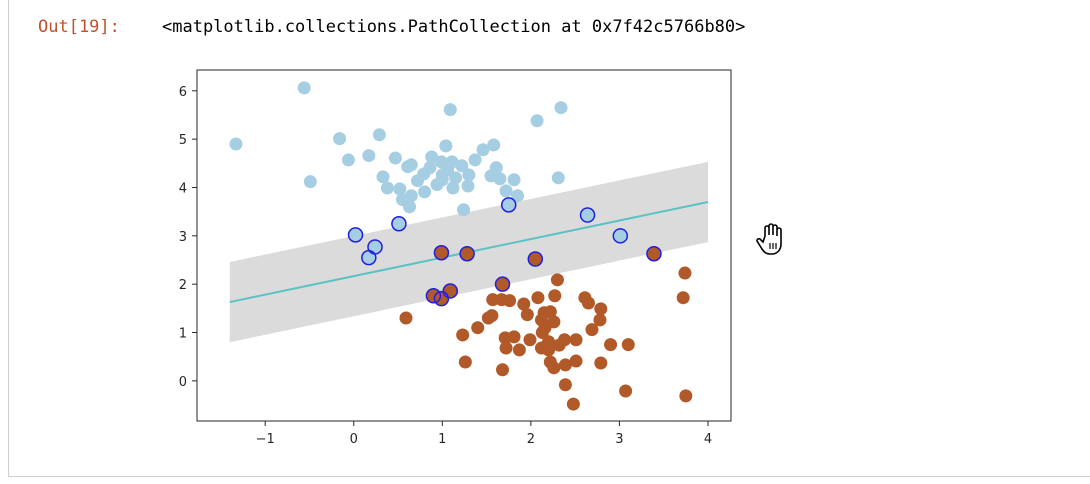 This screenshot has width=1090, height=484. Describe the element at coordinates (183, 92) in the screenshot. I see `y-tick-label: 6` at that location.